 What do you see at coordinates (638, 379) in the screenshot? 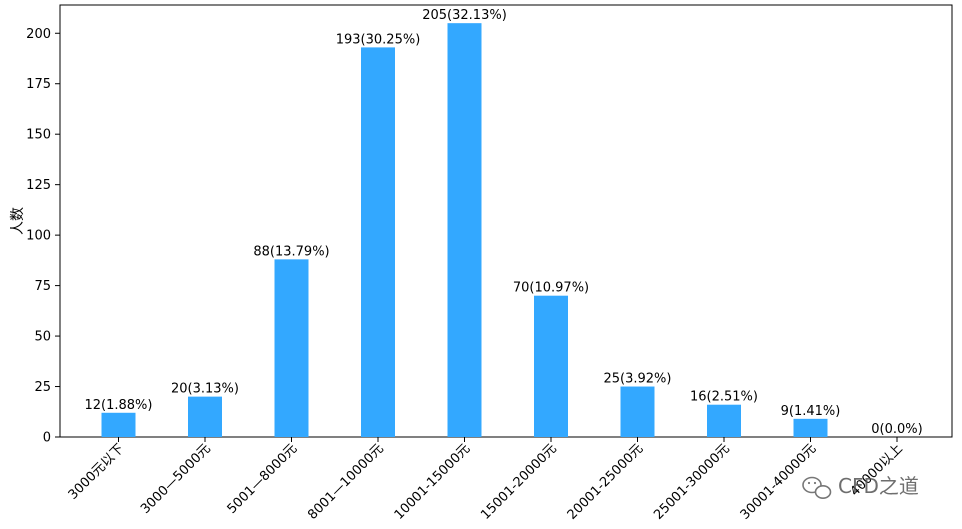
I see `bar-data-label: 25(3.92%)` at bounding box center [638, 379].